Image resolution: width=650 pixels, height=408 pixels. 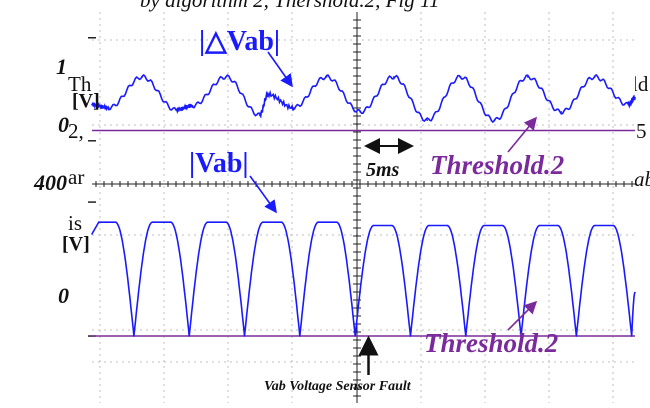 I want to click on vab-label: |Vab|, so click(x=219, y=163).